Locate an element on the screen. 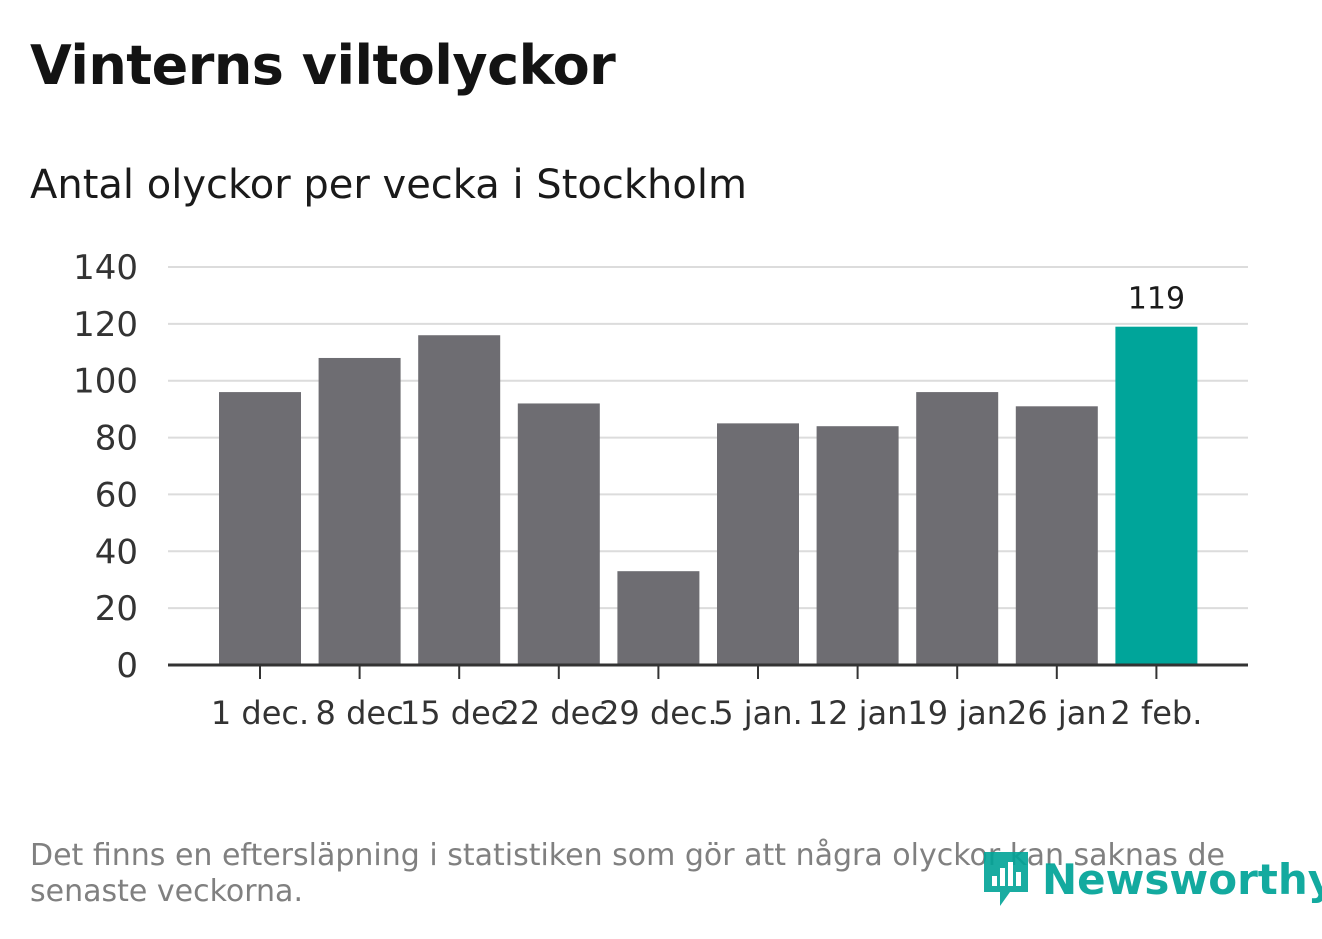  y-tick-label: 60 is located at coordinates (116, 495).